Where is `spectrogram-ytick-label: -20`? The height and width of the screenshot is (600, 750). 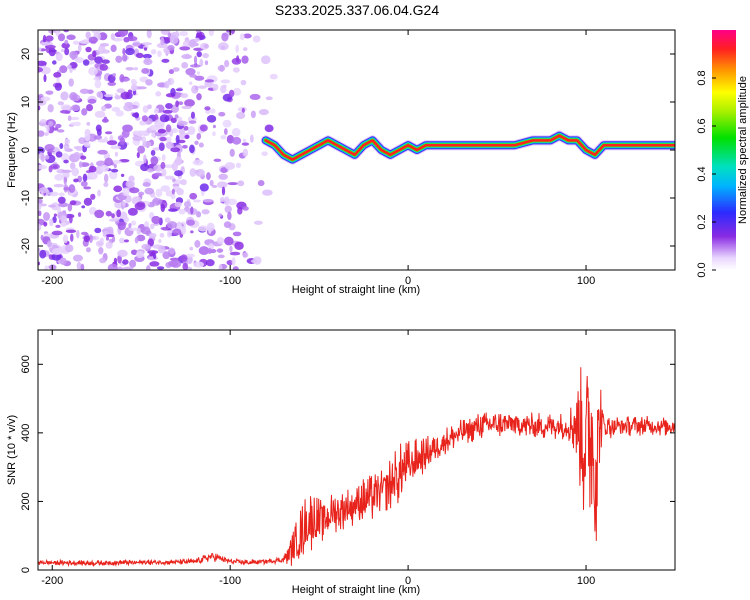 spectrogram-ytick-label: -20 is located at coordinates (26, 246).